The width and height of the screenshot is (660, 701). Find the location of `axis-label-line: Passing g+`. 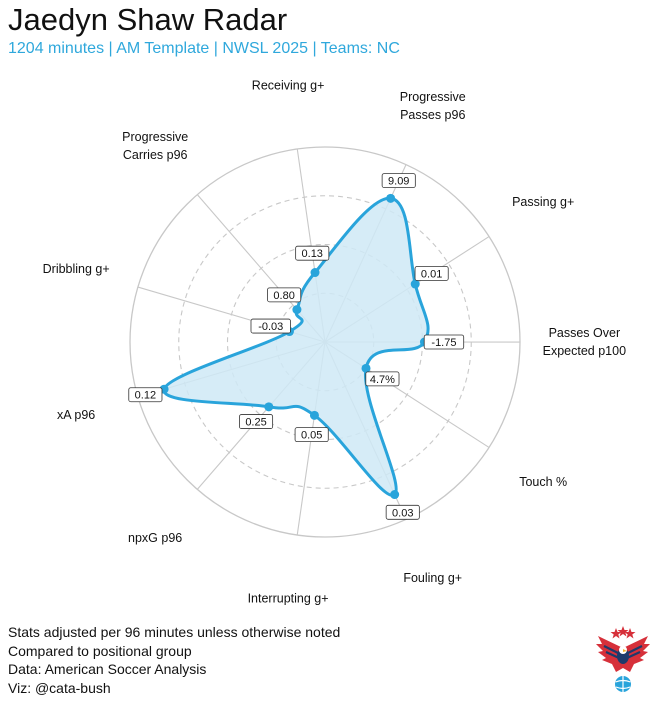

axis-label-line: Passing g+ is located at coordinates (543, 202).